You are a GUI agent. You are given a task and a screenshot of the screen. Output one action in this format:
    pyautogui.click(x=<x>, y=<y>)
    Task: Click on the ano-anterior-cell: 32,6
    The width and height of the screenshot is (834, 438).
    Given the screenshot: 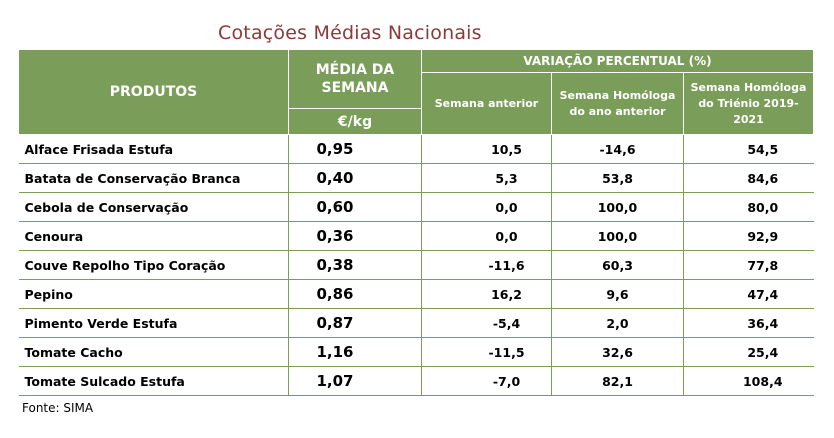 What is the action you would take?
    pyautogui.click(x=617, y=352)
    